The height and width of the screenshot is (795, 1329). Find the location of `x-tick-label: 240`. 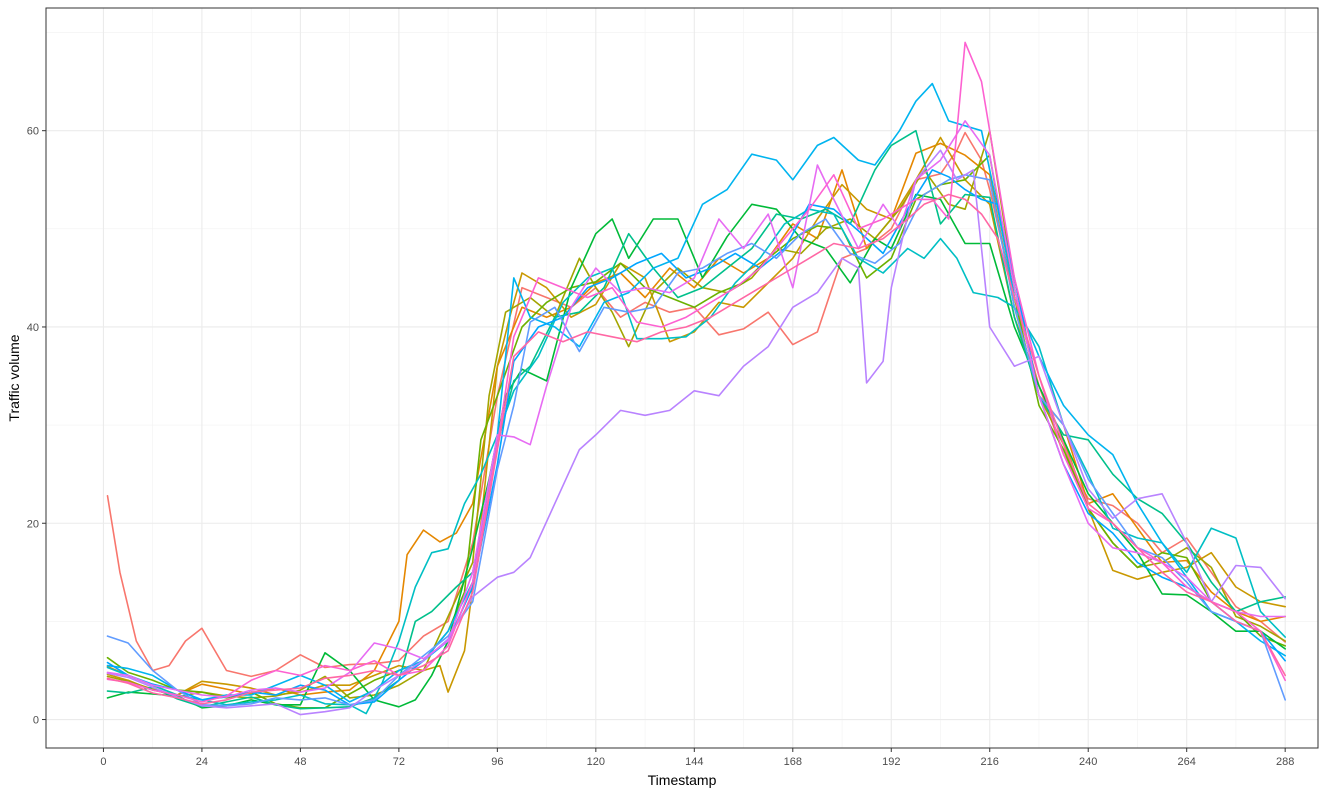

x-tick-label: 240 is located at coordinates (1088, 762).